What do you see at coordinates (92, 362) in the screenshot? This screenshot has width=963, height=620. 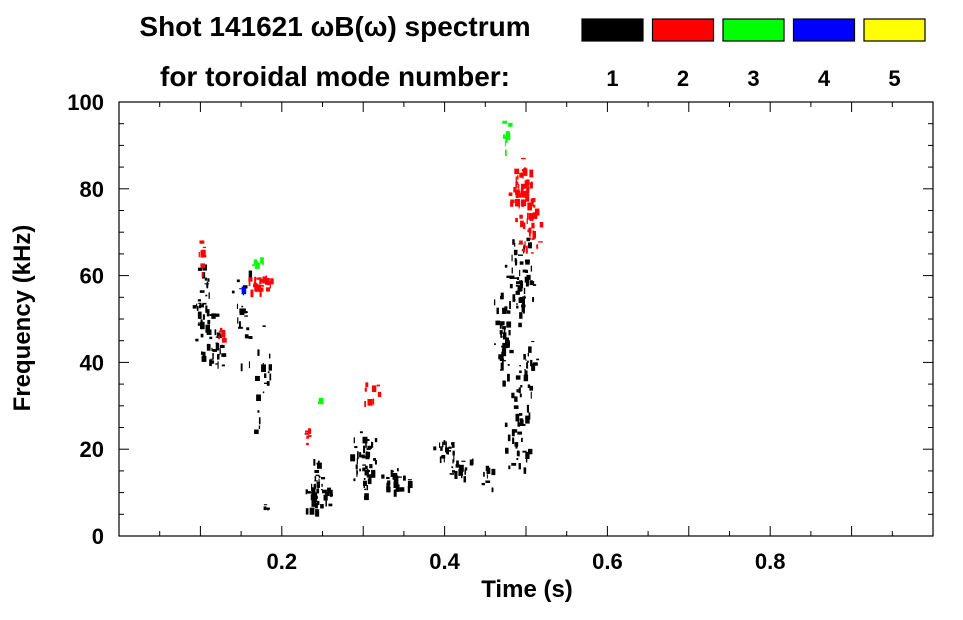 I see `y-tick-label: 40` at bounding box center [92, 362].